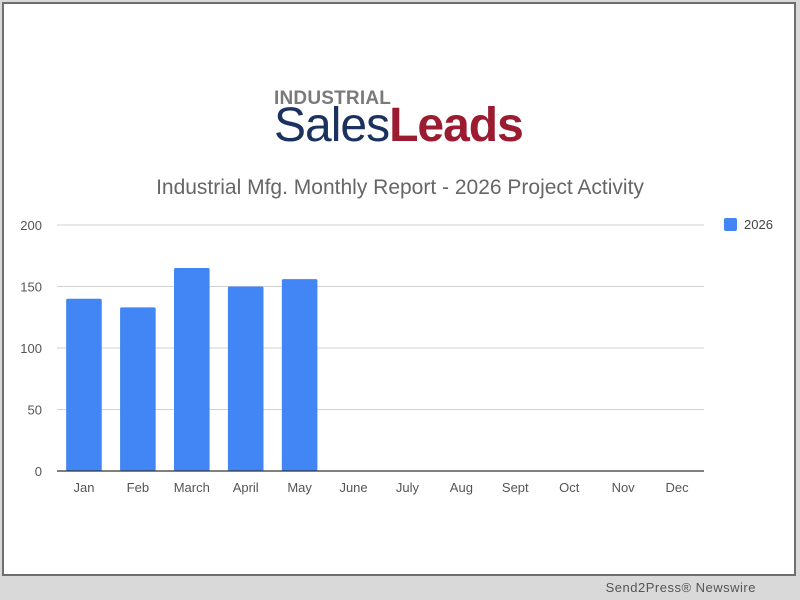 The image size is (800, 600). Describe the element at coordinates (624, 487) in the screenshot. I see `x-tick-label: Nov` at that location.